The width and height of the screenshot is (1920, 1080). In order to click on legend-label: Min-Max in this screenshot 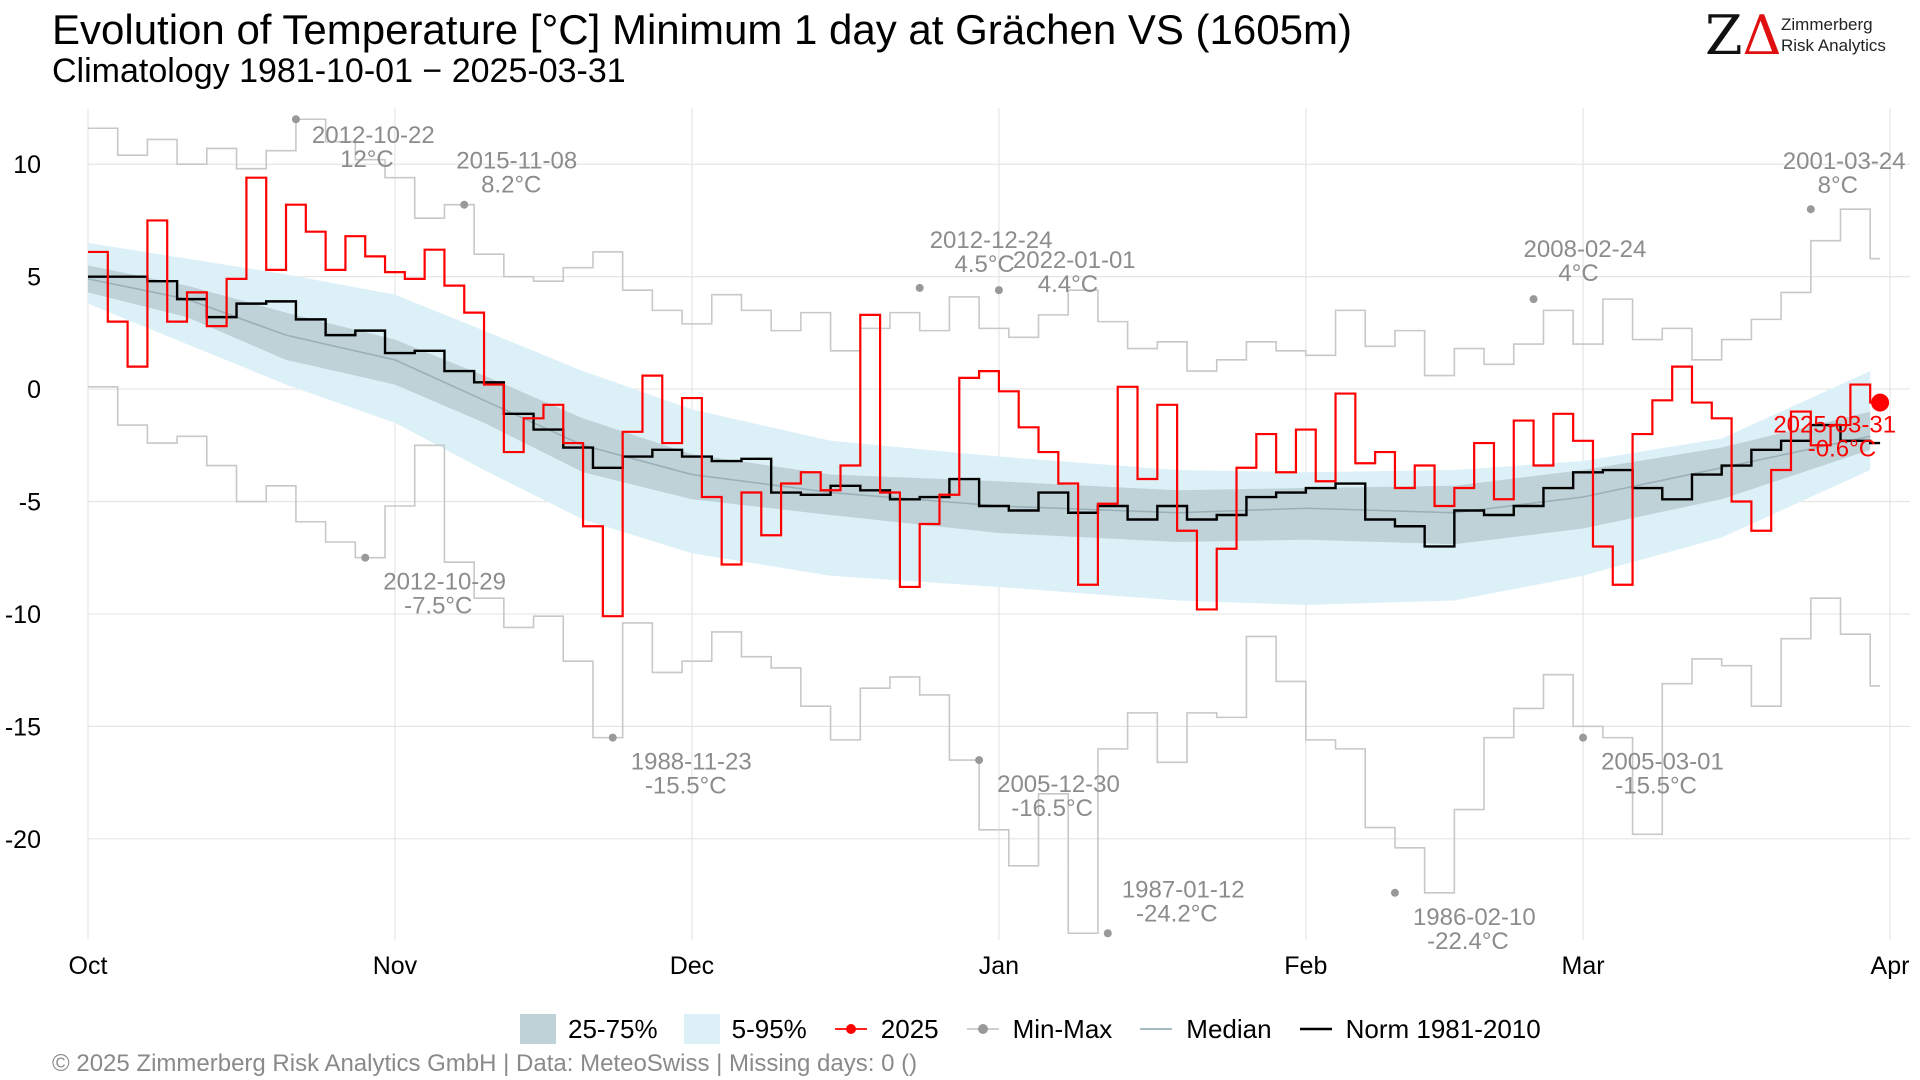, I will do `click(1062, 1028)`.